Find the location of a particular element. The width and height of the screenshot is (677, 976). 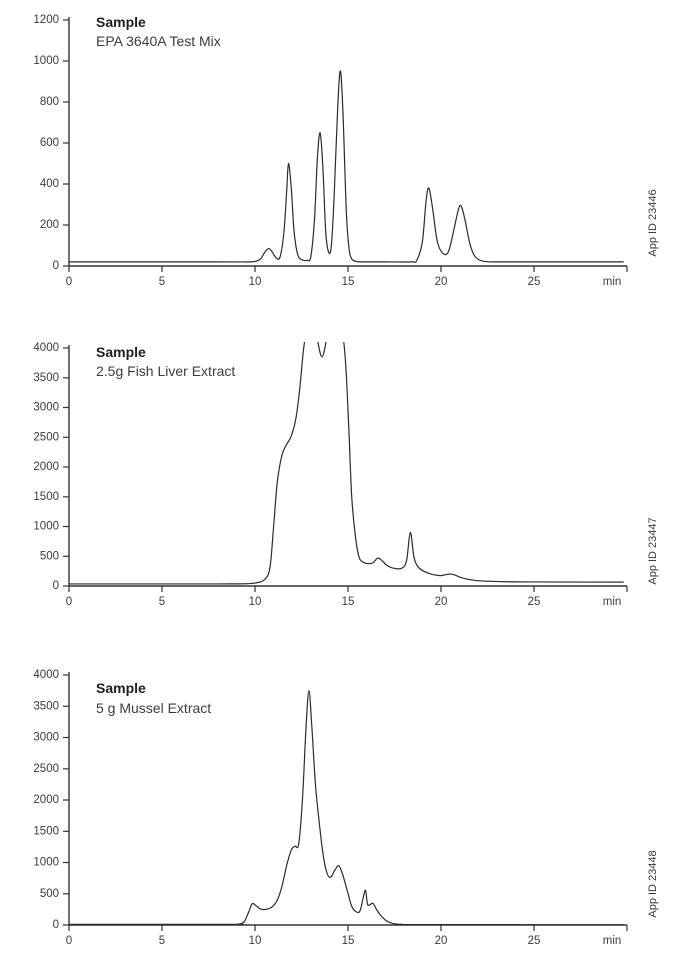

y-tick-label: 600 is located at coordinates (49, 143).